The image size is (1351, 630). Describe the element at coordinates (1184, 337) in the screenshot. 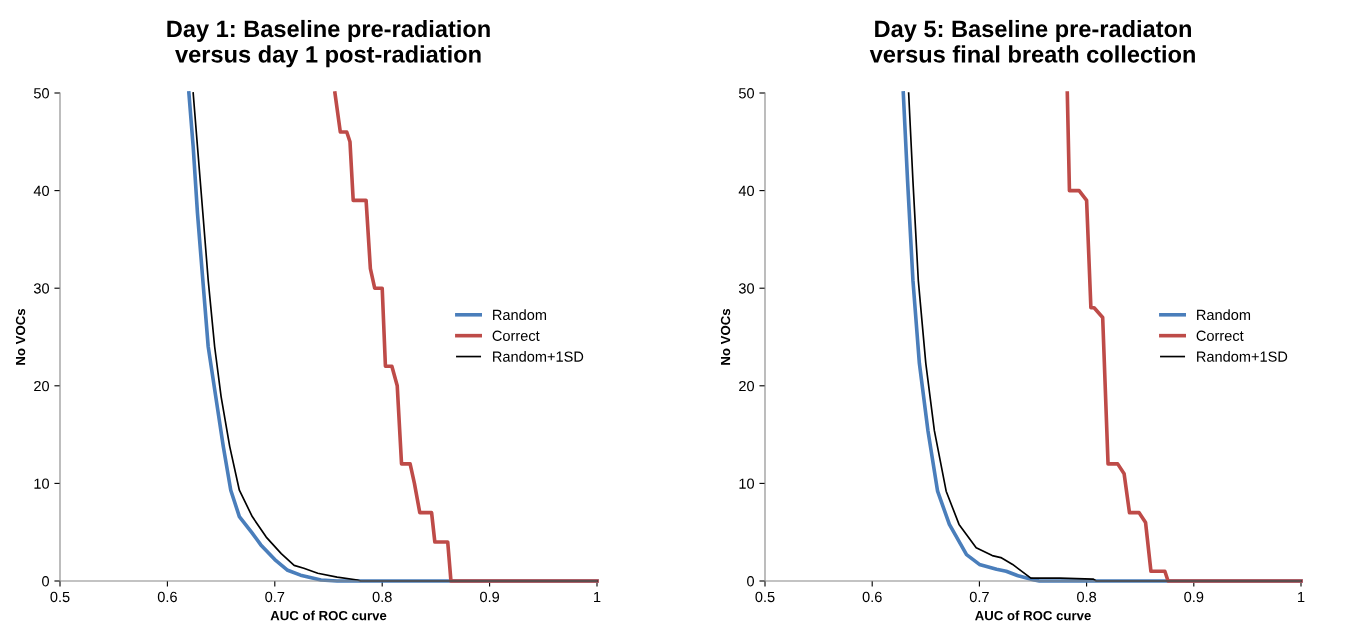

I see `line-series` at that location.